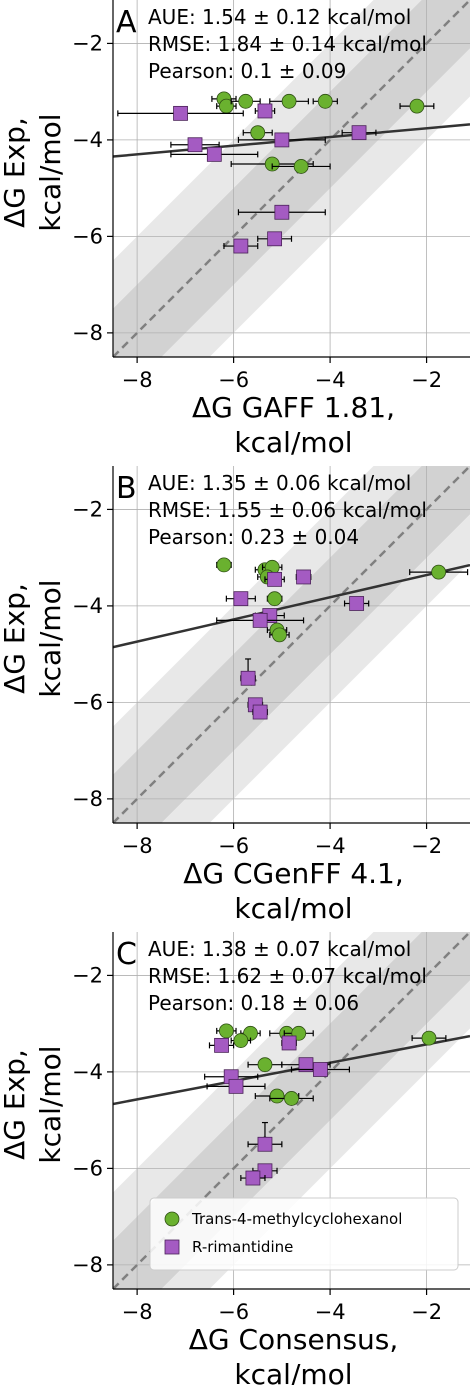 Image resolution: width=472 pixels, height=1390 pixels. Describe the element at coordinates (247, 71) in the screenshot. I see `stats-line: Pearson: 0.1 ± 0.09` at that location.